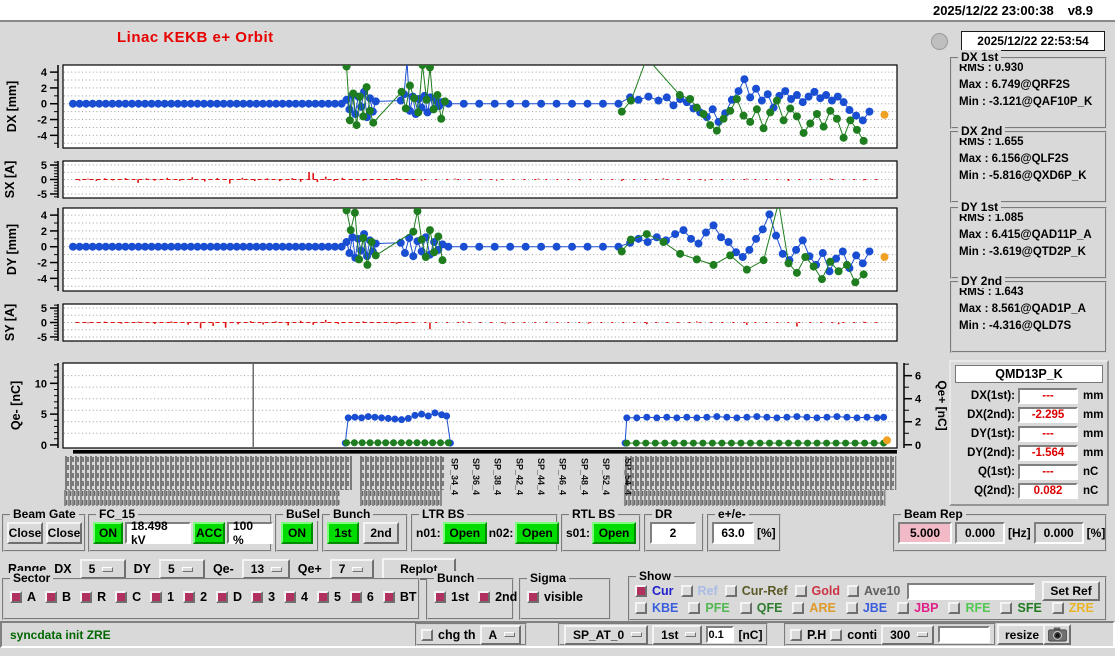 The width and height of the screenshot is (1115, 656). Describe the element at coordinates (709, 608) in the screenshot. I see `show-pfe-checkbox: PFE` at that location.